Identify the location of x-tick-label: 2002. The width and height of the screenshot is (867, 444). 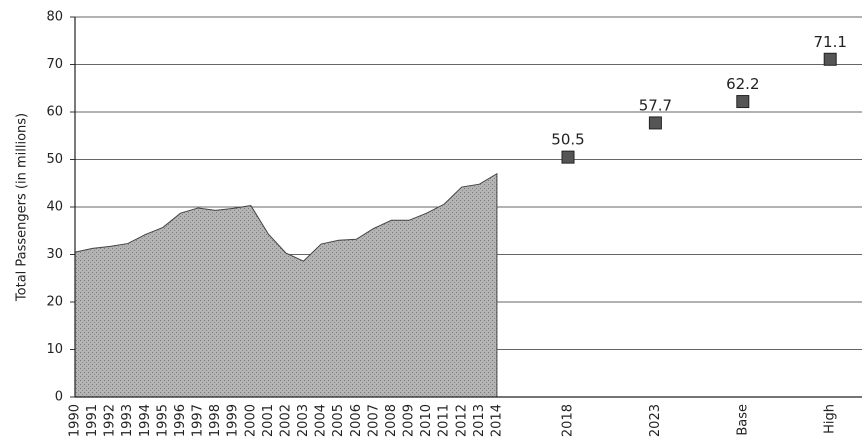
(285, 420).